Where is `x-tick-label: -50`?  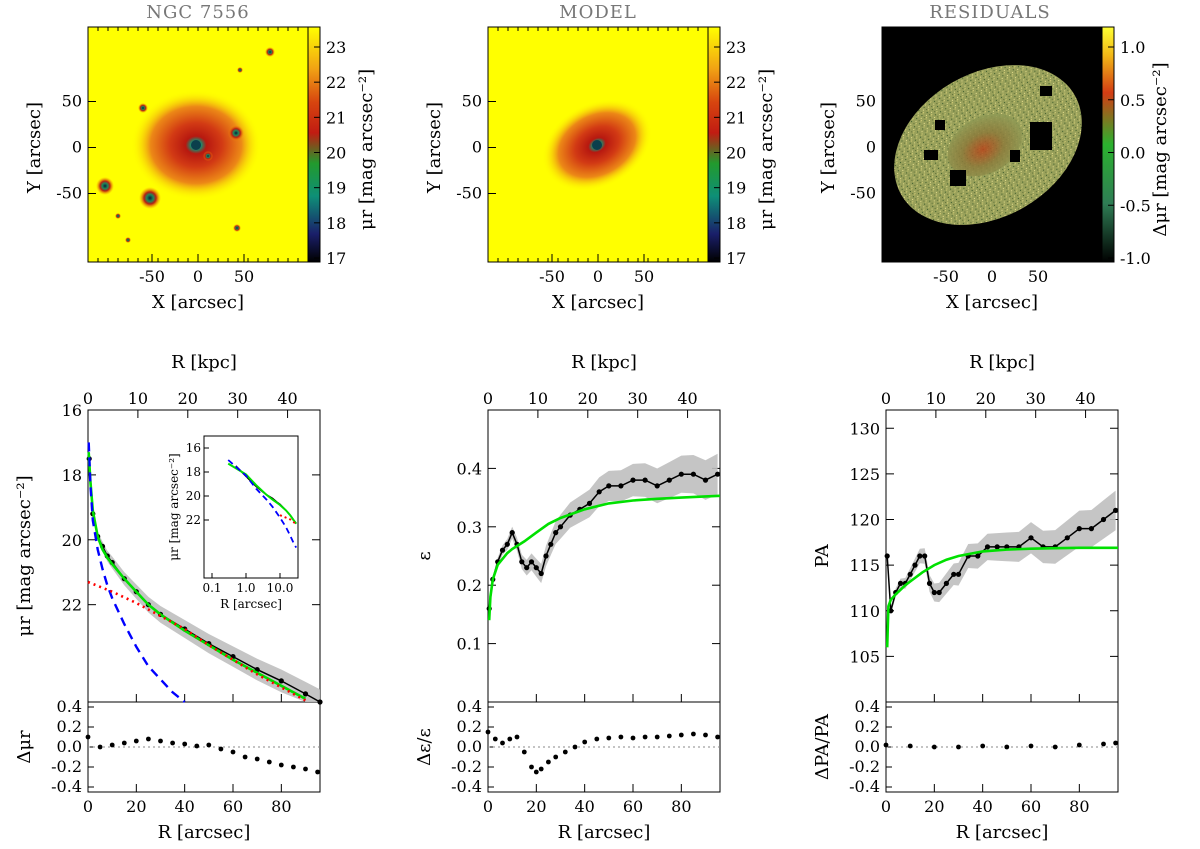
x-tick-label: -50 is located at coordinates (152, 276).